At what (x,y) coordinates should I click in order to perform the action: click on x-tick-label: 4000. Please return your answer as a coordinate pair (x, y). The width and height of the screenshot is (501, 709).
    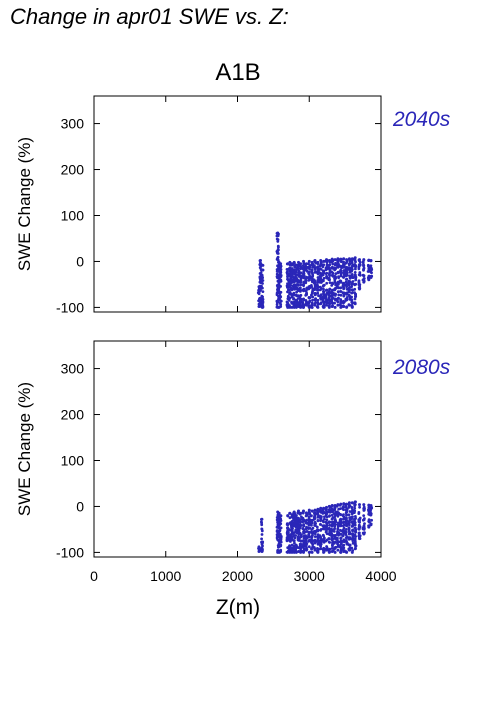
    Looking at the image, I should click on (380, 576).